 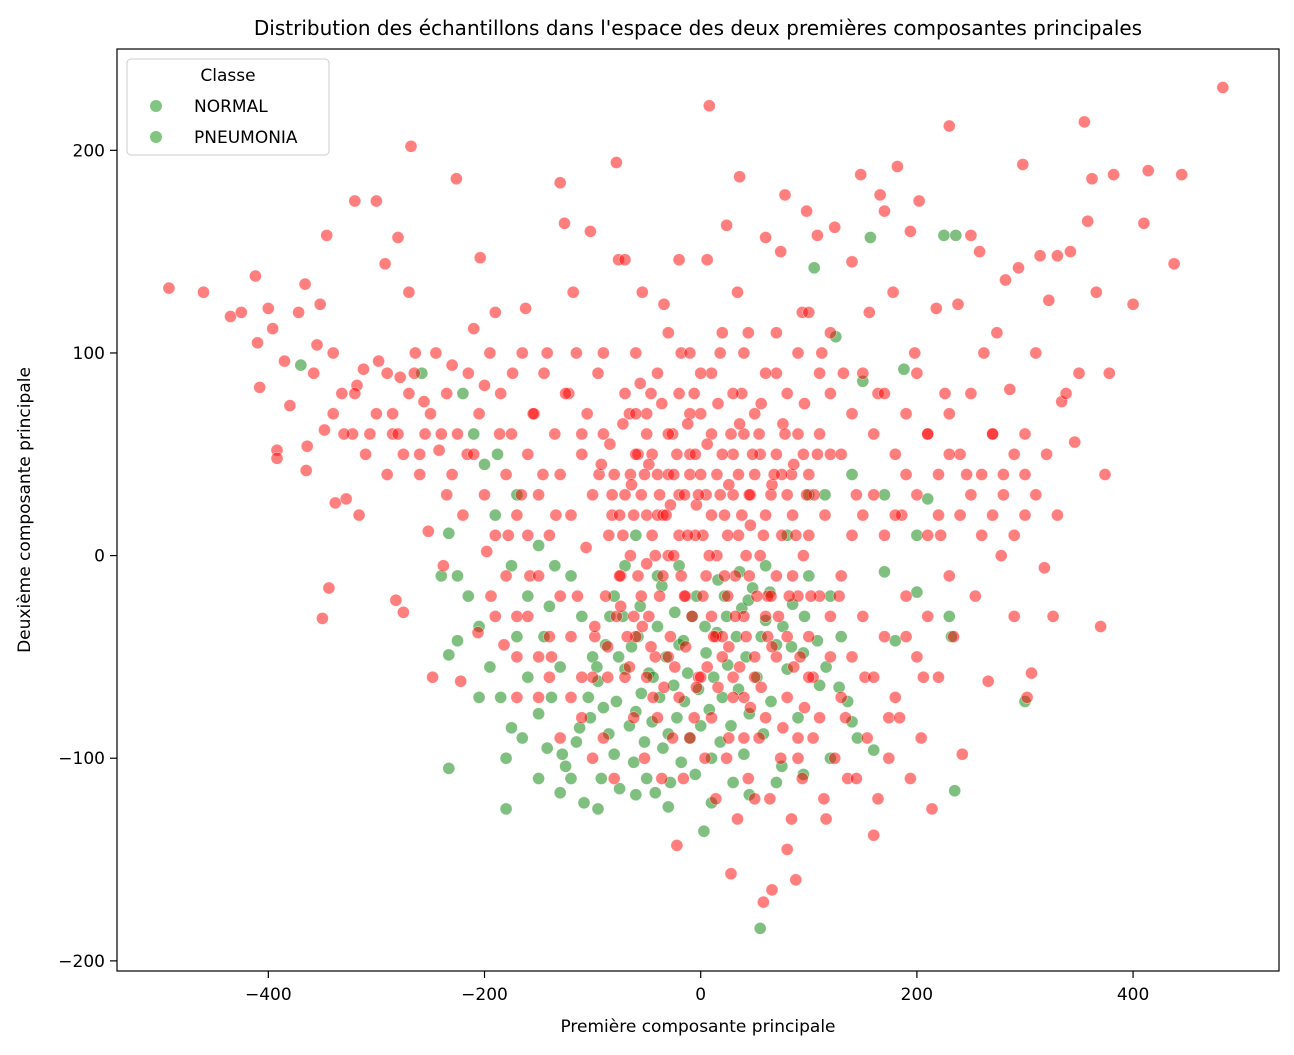 I want to click on legend-title: Classe, so click(x=227, y=76).